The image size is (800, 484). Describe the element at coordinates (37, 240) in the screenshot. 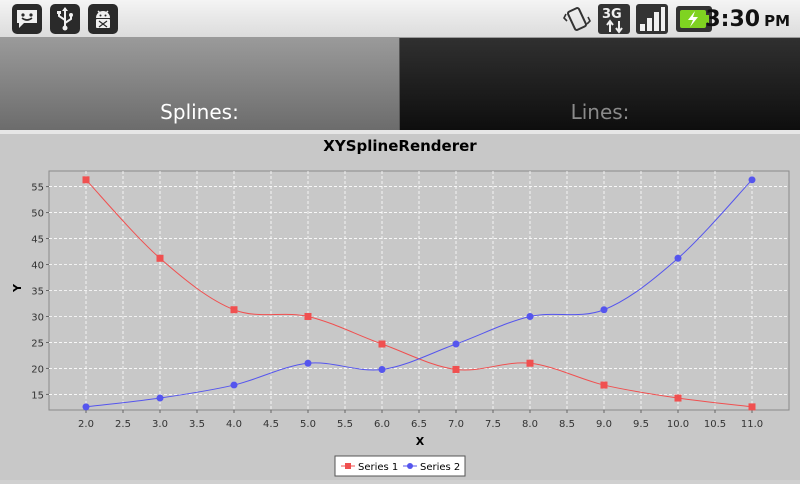

I see `y-tick-label: 45` at that location.